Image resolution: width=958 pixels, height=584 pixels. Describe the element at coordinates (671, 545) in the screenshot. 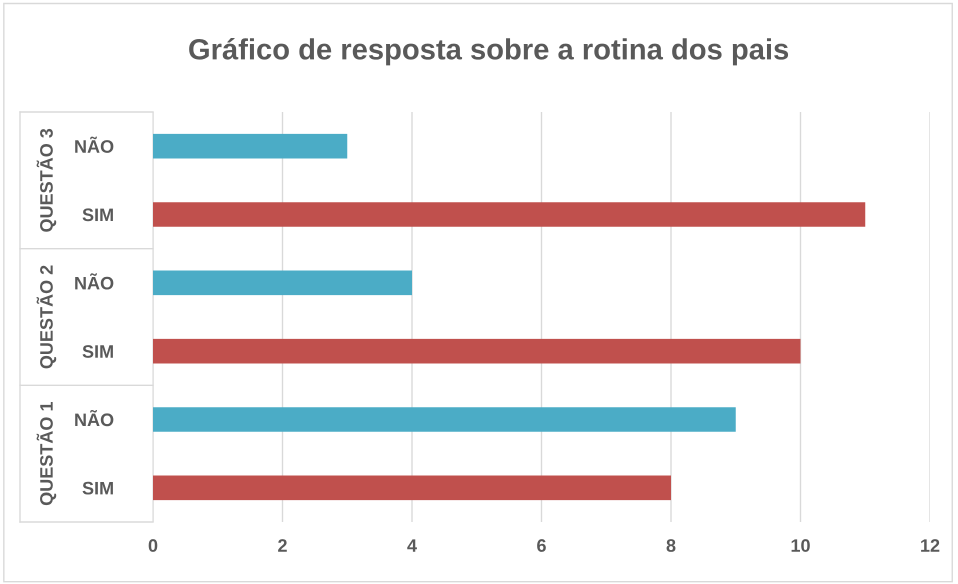

I see `x-tick-label: 8` at that location.